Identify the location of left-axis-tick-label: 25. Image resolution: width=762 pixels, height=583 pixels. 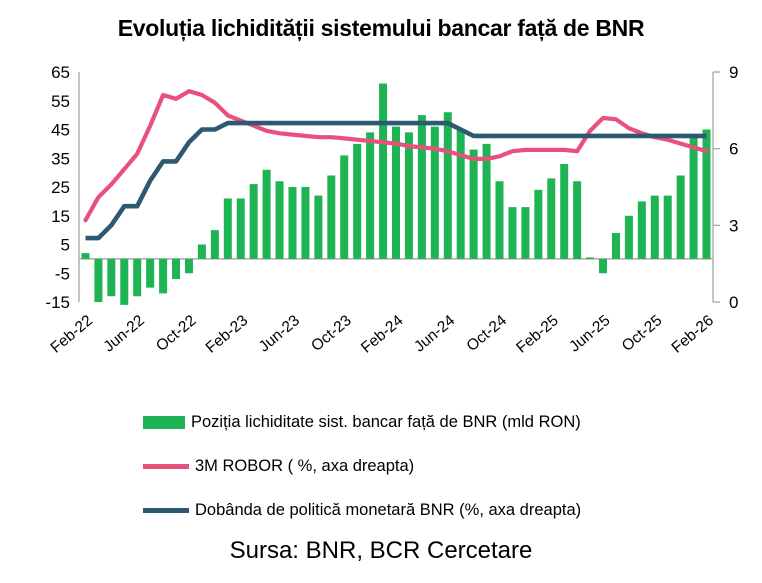
(60, 187).